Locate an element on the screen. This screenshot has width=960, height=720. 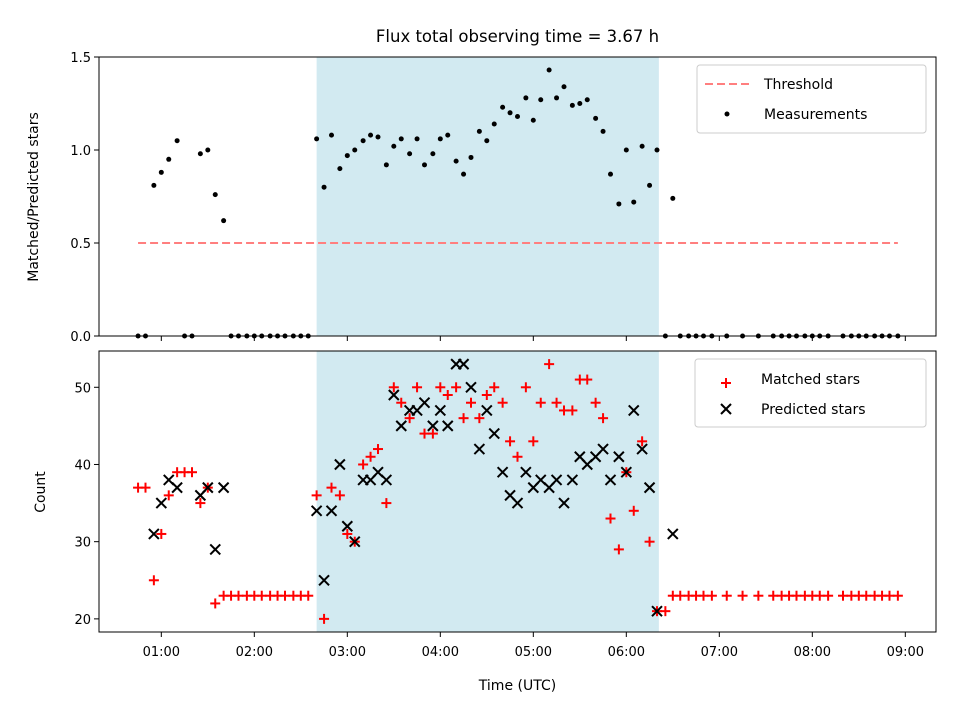
bottom-legend: Matched stars Predicted stars is located at coordinates (810, 393).